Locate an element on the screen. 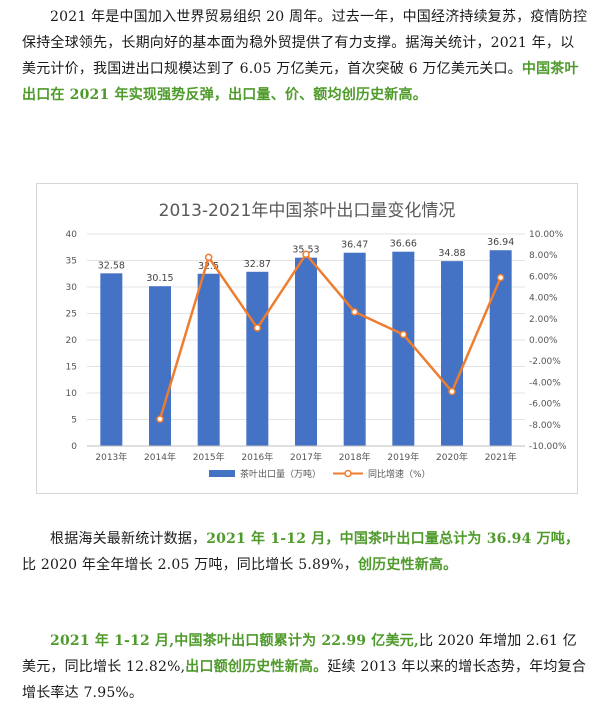 The width and height of the screenshot is (609, 719). chart-title: 2013-2021年中国茶叶出口量变化情况 is located at coordinates (307, 211).